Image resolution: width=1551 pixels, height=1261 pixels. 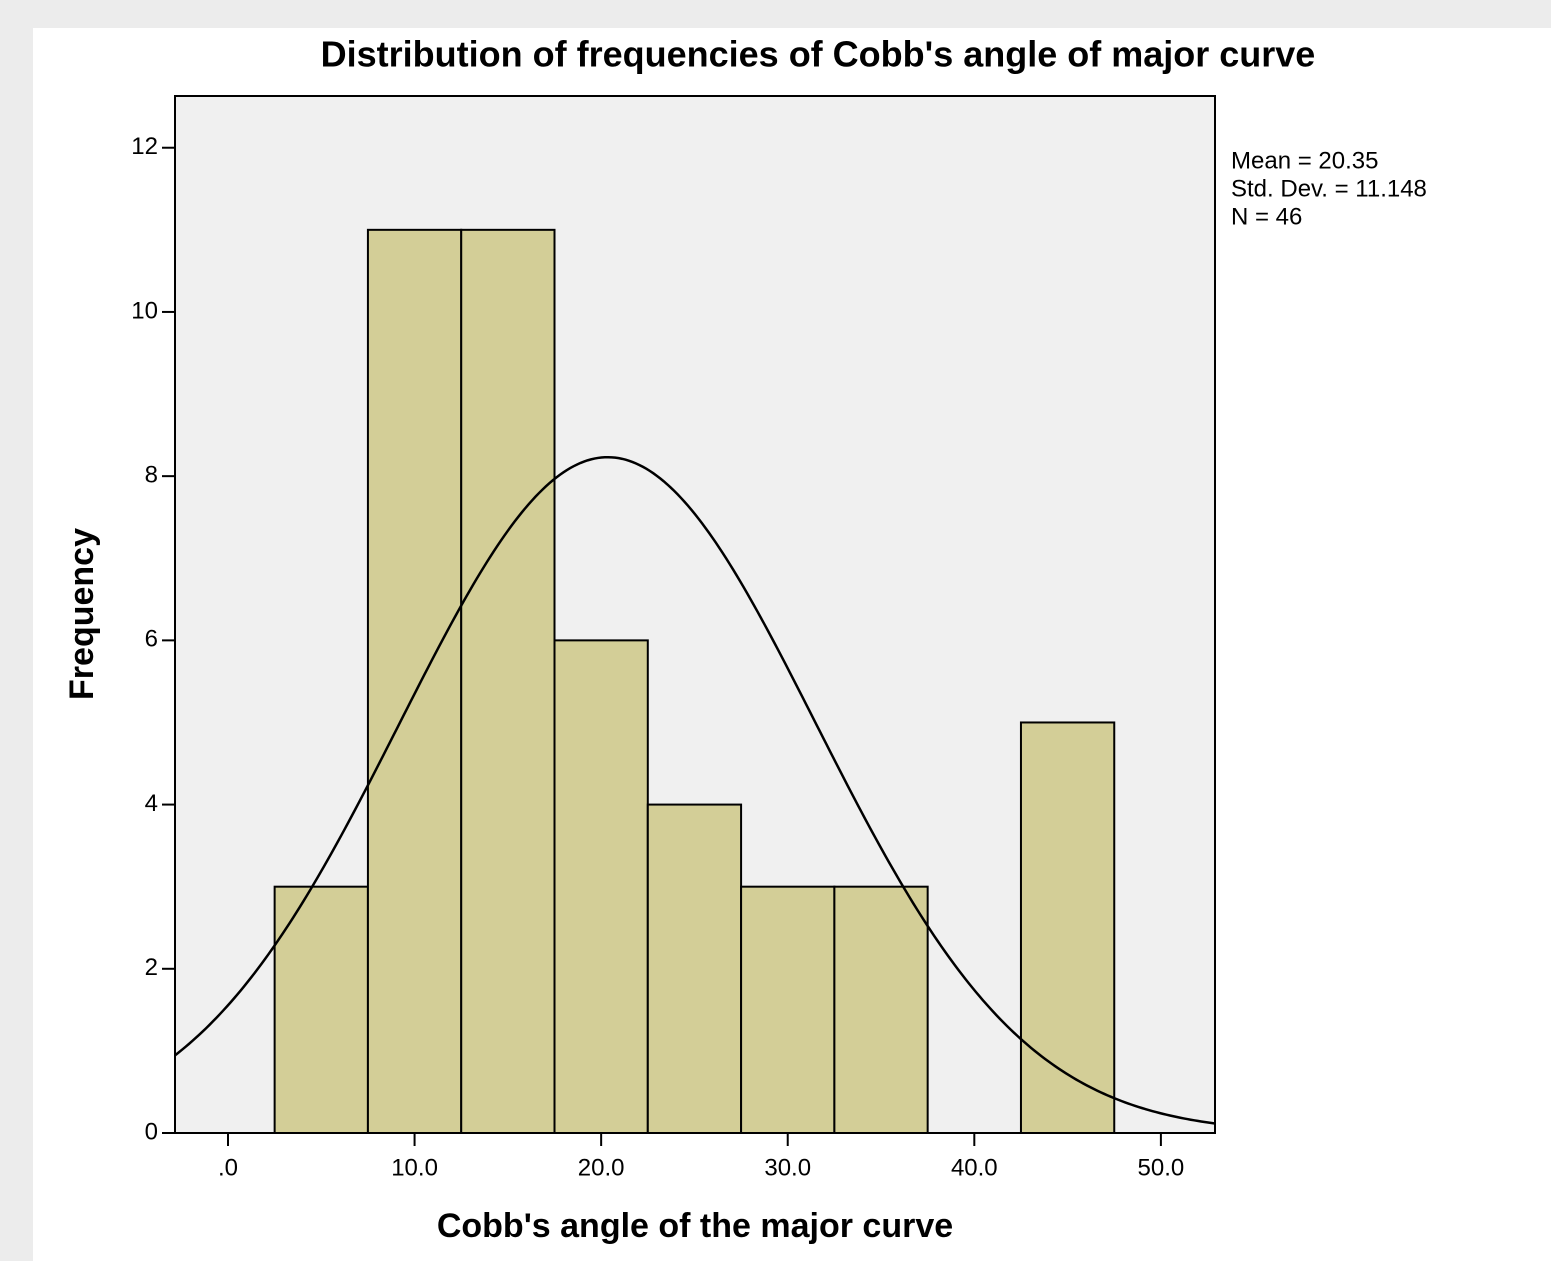 What do you see at coordinates (144, 146) in the screenshot?
I see `y-tick-label: 12` at bounding box center [144, 146].